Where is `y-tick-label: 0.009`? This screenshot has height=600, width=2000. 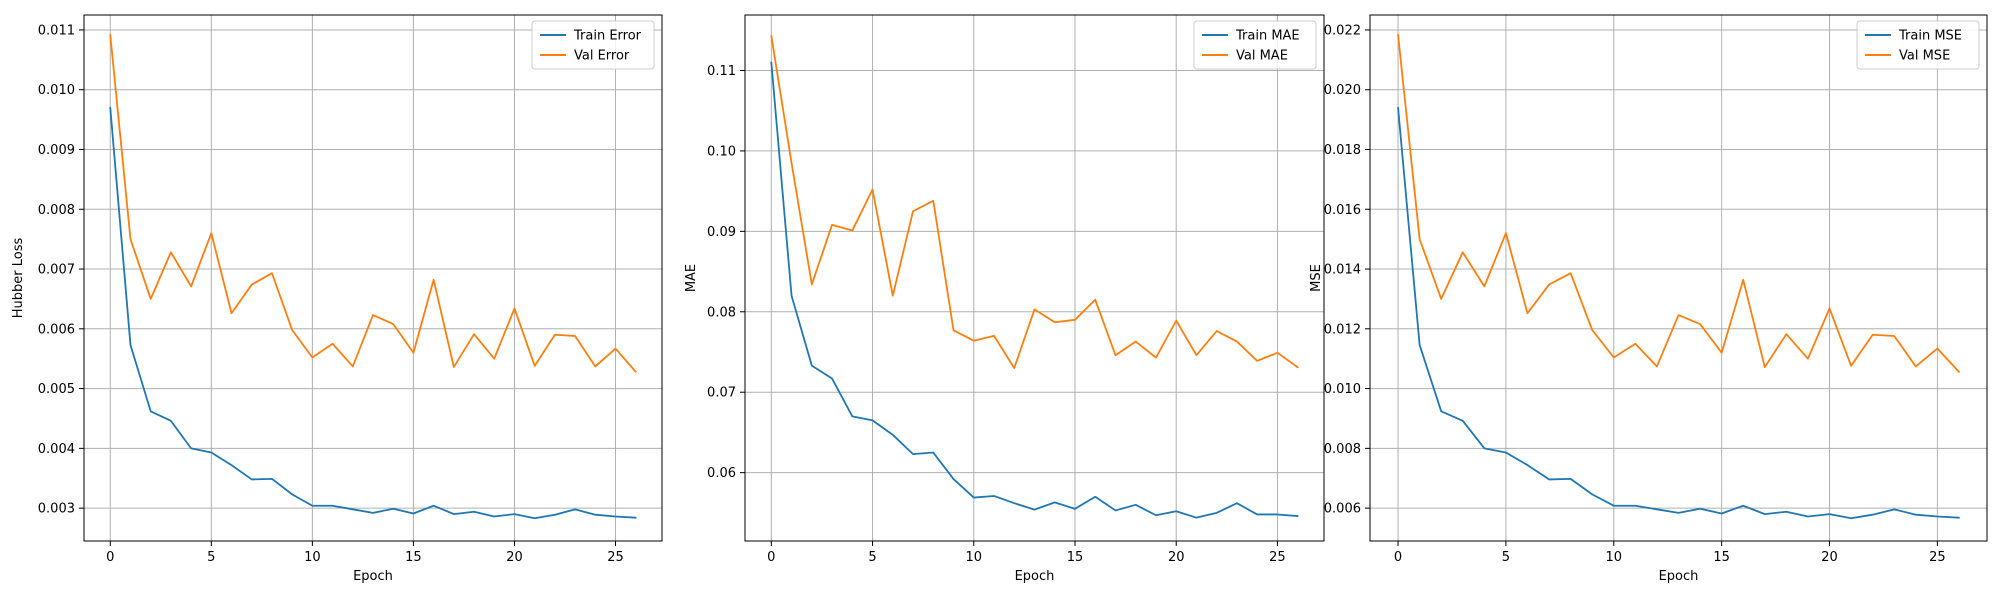 y-tick-label: 0.009 is located at coordinates (56, 150).